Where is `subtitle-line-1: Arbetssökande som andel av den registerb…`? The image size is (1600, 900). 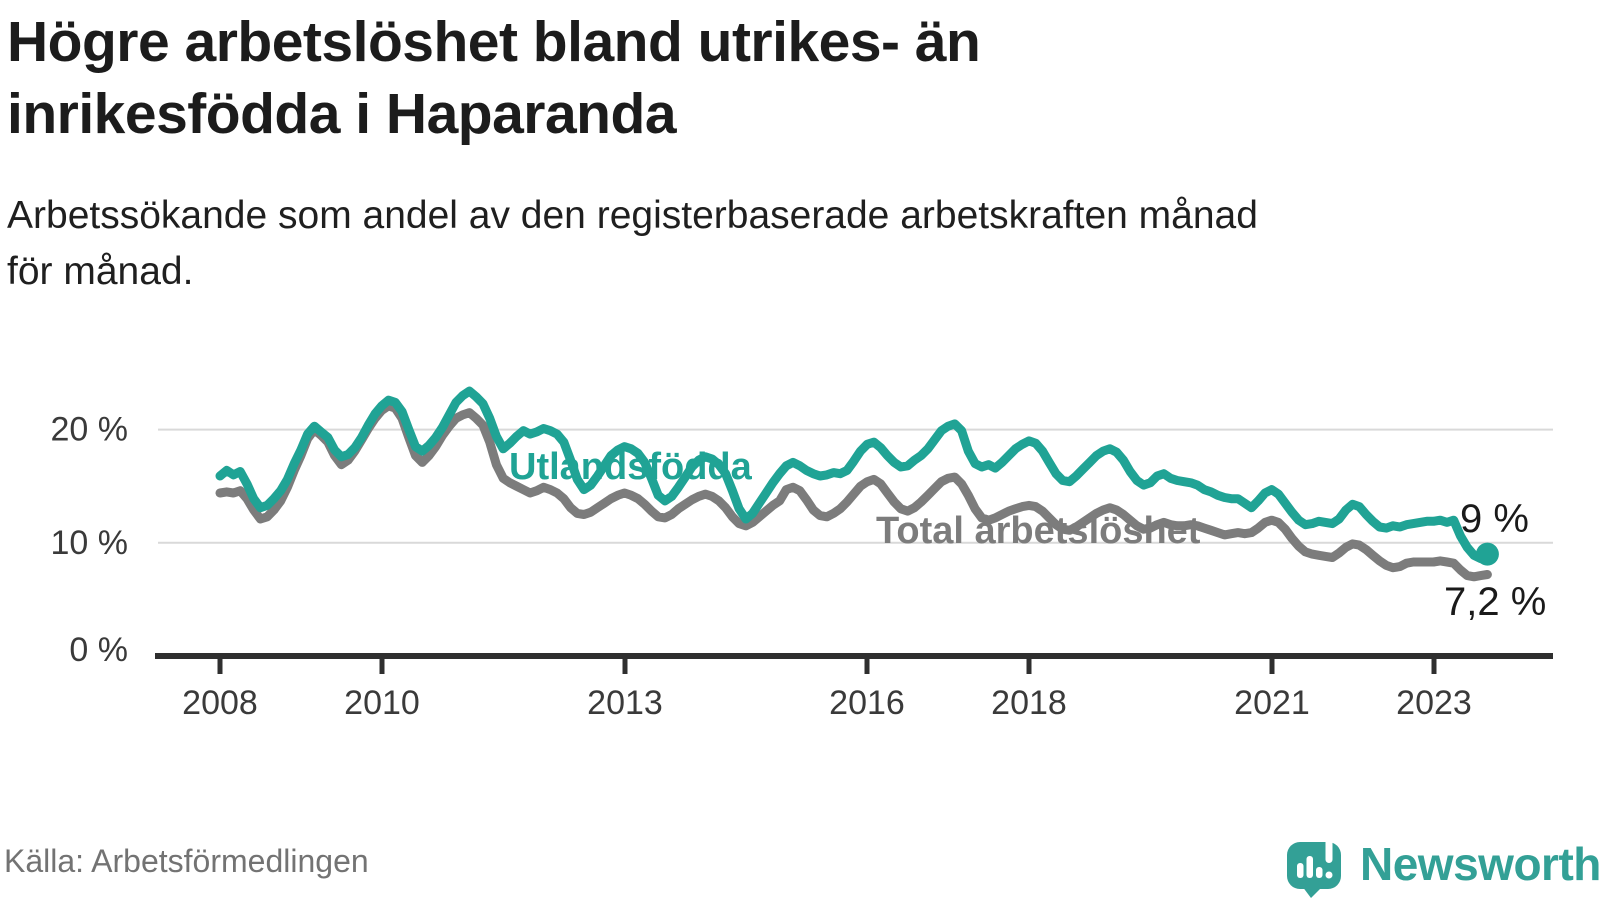
subtitle-line-1: Arbetssökande som andel av den registerb… is located at coordinates (632, 215).